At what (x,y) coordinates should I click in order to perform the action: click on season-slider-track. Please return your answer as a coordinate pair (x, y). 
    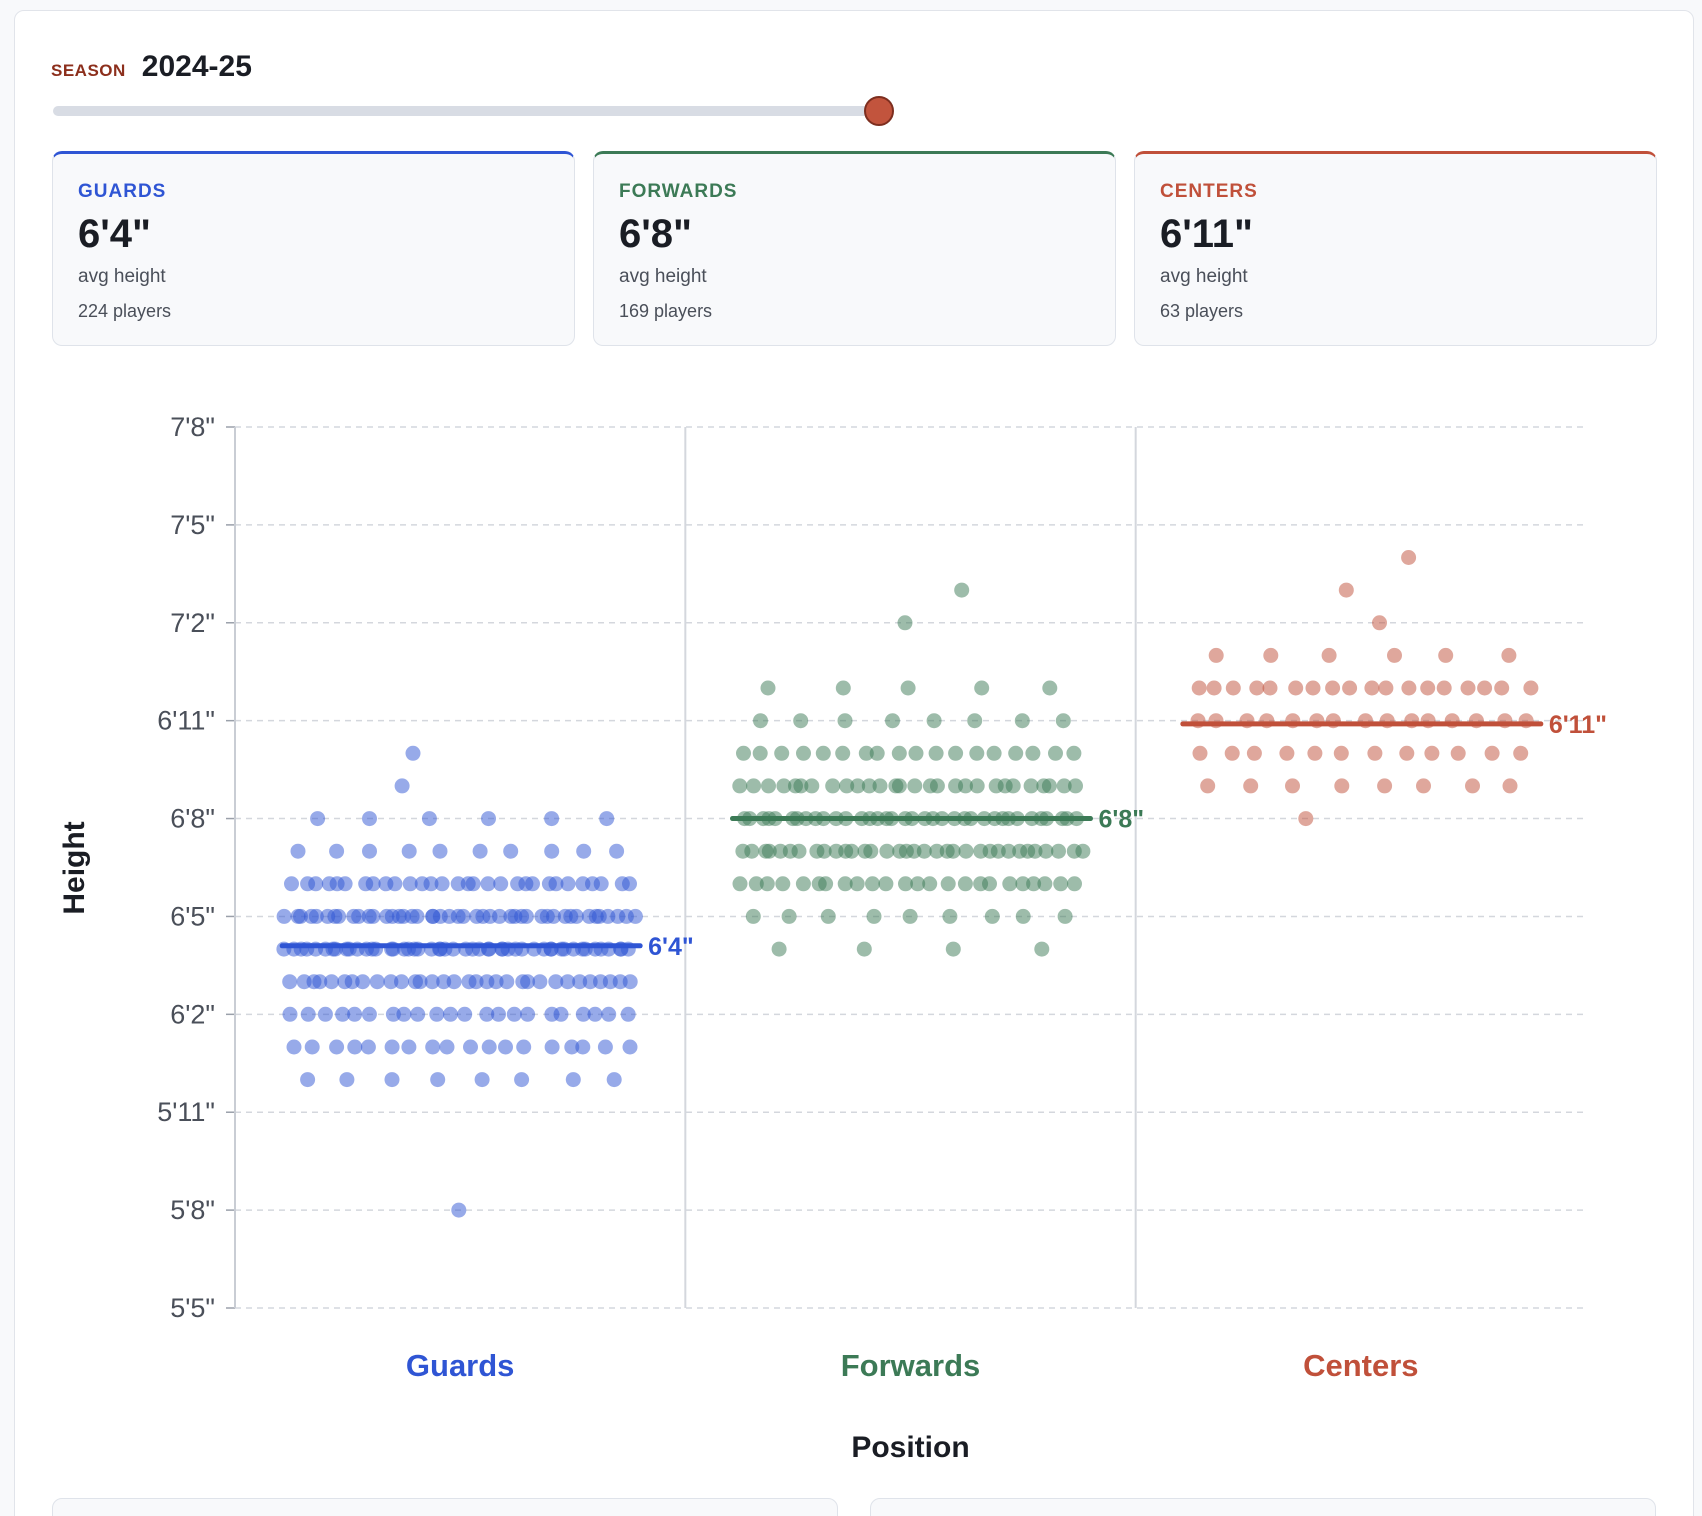
    Looking at the image, I should click on (466, 111).